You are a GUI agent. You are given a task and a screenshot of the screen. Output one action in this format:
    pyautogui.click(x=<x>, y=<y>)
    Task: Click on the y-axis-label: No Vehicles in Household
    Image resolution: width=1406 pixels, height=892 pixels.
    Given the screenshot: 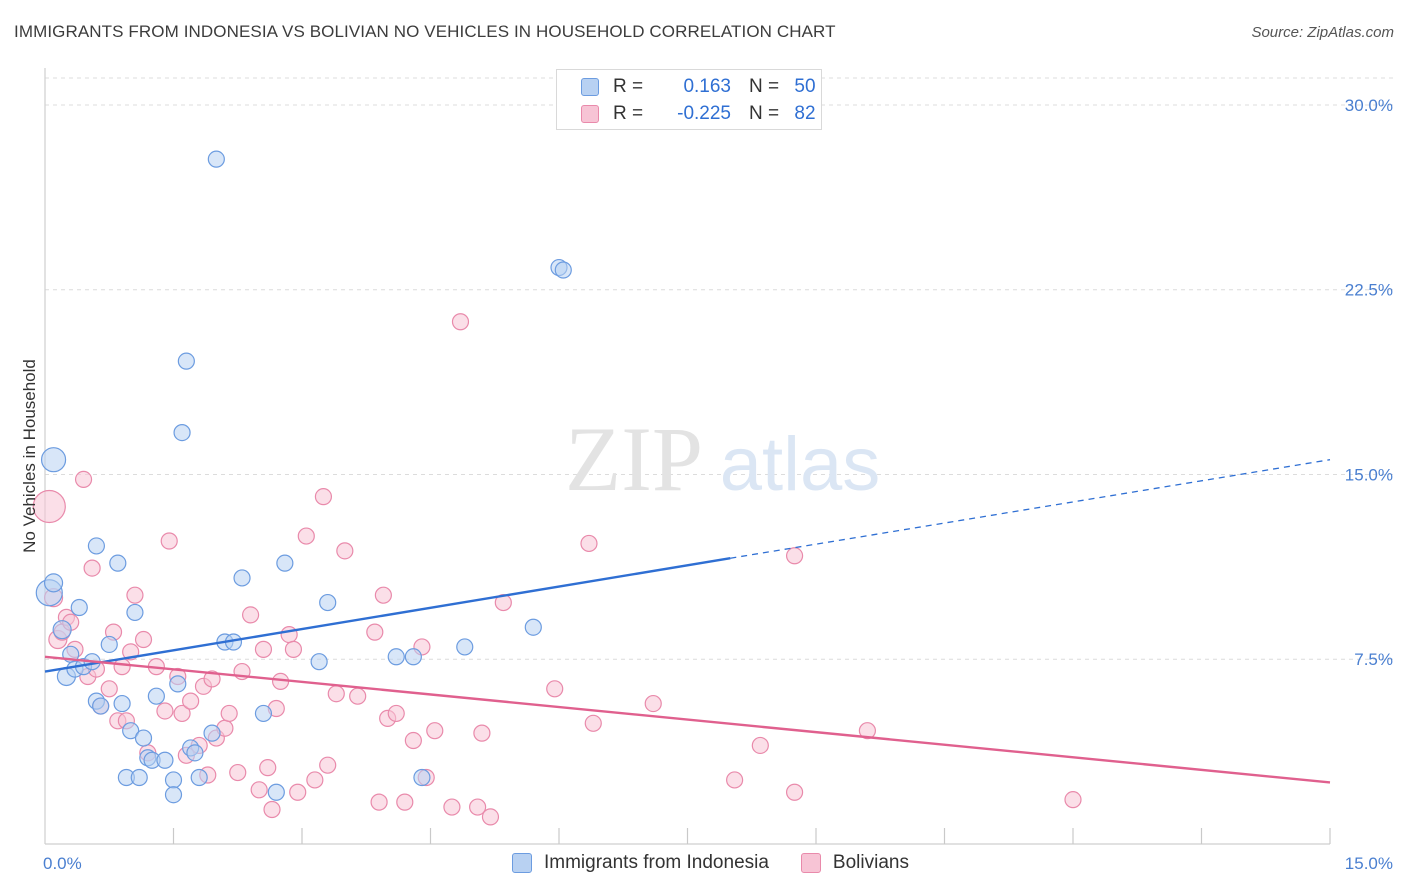 What is the action you would take?
    pyautogui.click(x=29, y=456)
    